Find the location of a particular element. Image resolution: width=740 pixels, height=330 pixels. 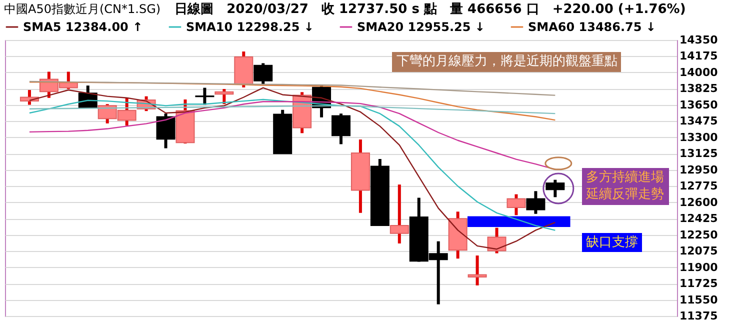

y-tick-label: 11375 is located at coordinates (699, 316).